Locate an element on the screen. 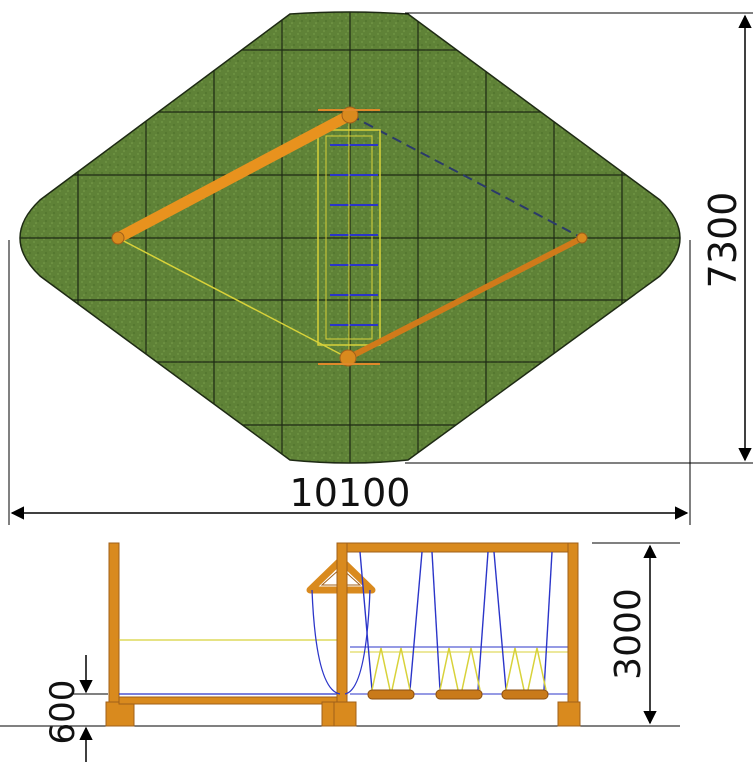  central-post is located at coordinates (342, 634).